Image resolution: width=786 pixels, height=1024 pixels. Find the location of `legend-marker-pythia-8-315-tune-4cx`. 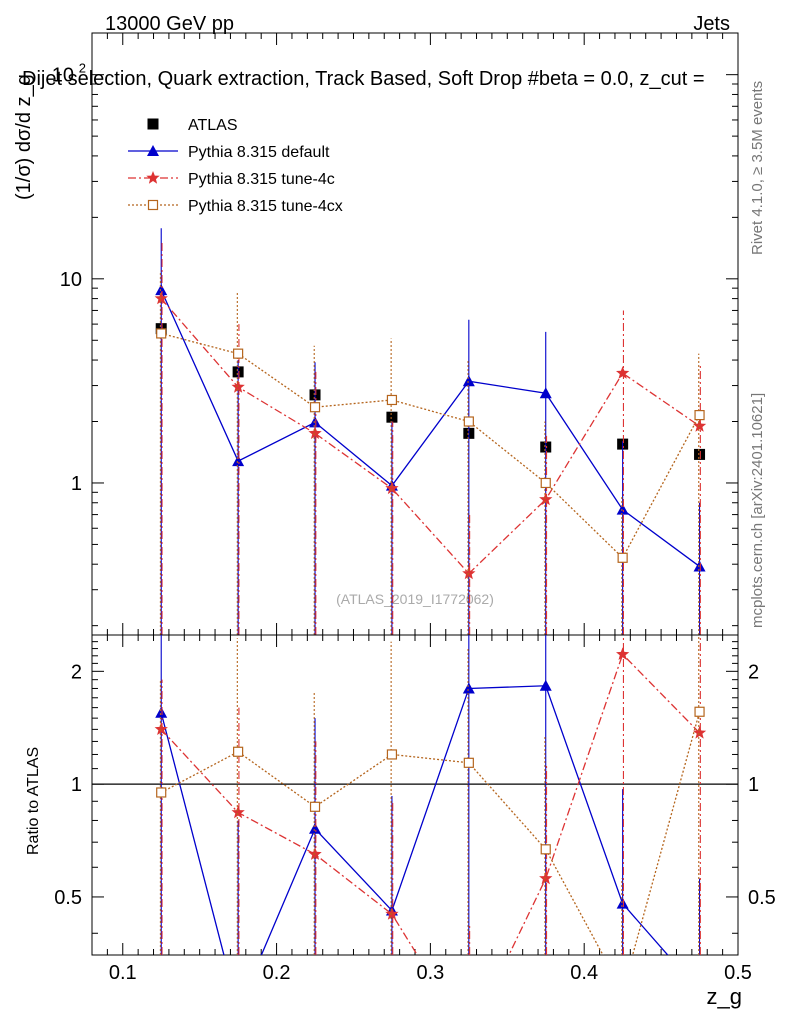

legend-marker-pythia-8-315-tune-4cx is located at coordinates (153, 205).